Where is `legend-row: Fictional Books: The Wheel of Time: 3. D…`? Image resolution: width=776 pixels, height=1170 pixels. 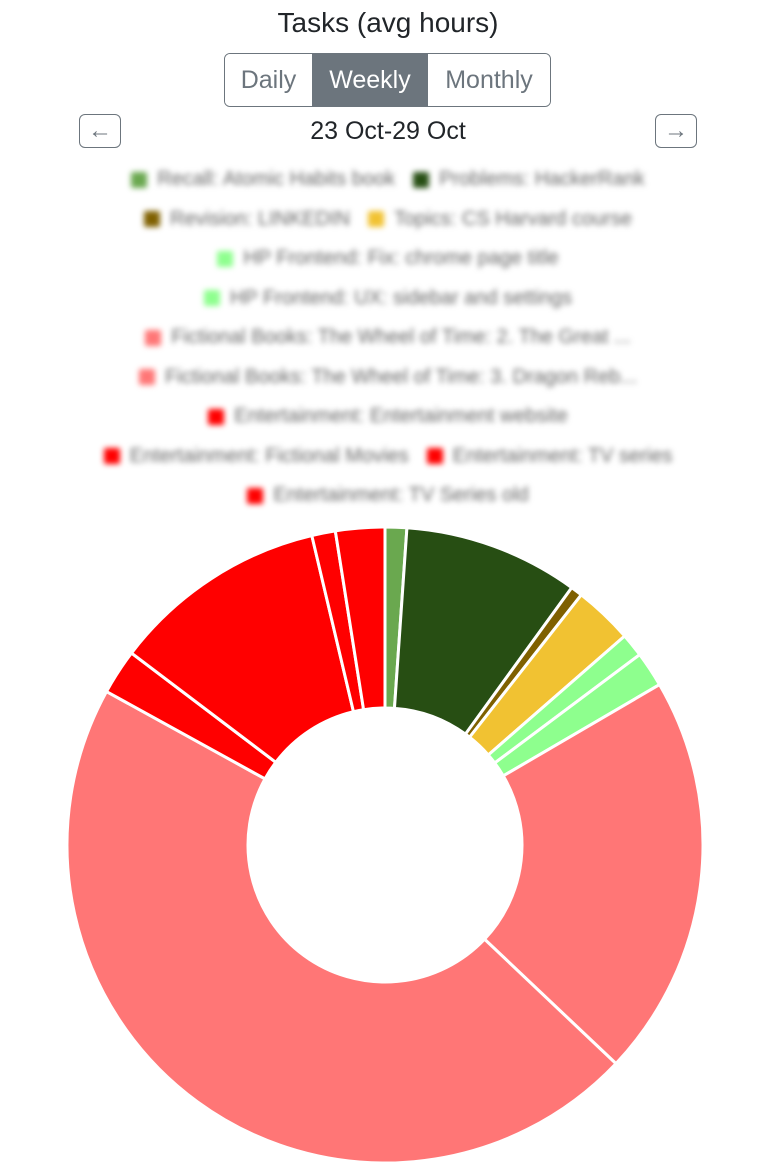
legend-row: Fictional Books: The Wheel of Time: 3. D… is located at coordinates (388, 378).